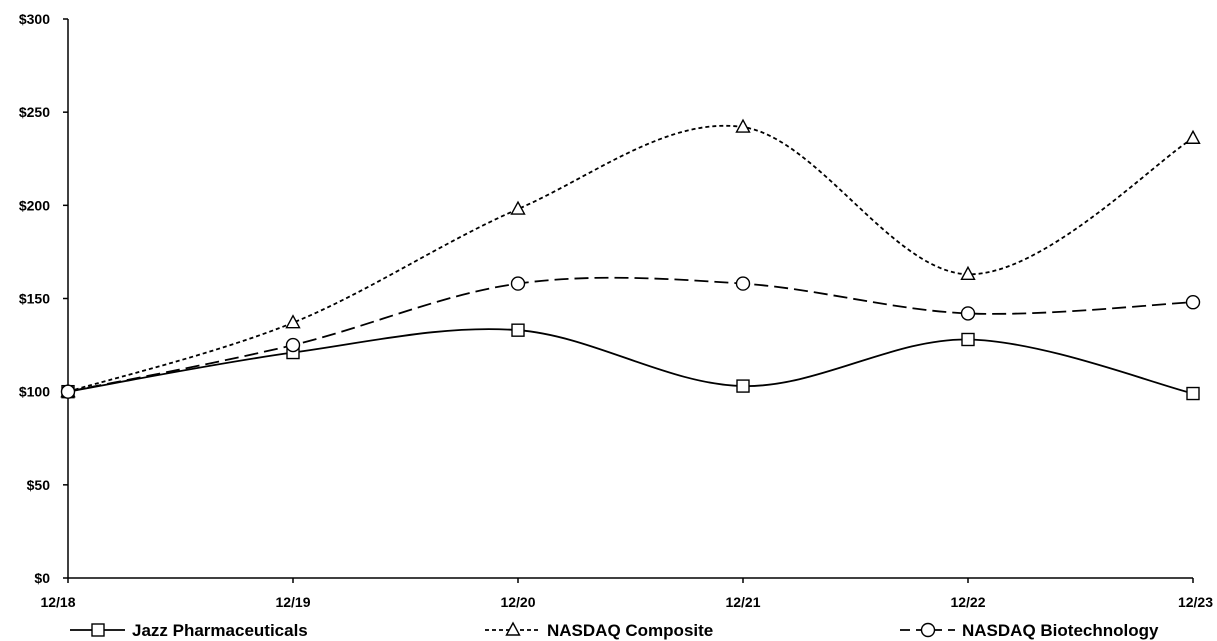 The width and height of the screenshot is (1217, 641). Describe the element at coordinates (34, 392) in the screenshot. I see `y-tick-label: $100` at that location.